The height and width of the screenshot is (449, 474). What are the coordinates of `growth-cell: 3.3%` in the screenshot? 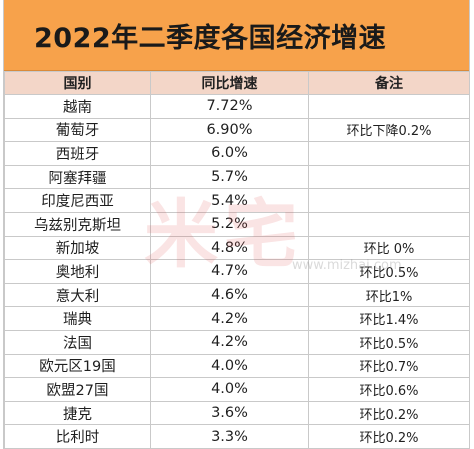 It's located at (229, 436).